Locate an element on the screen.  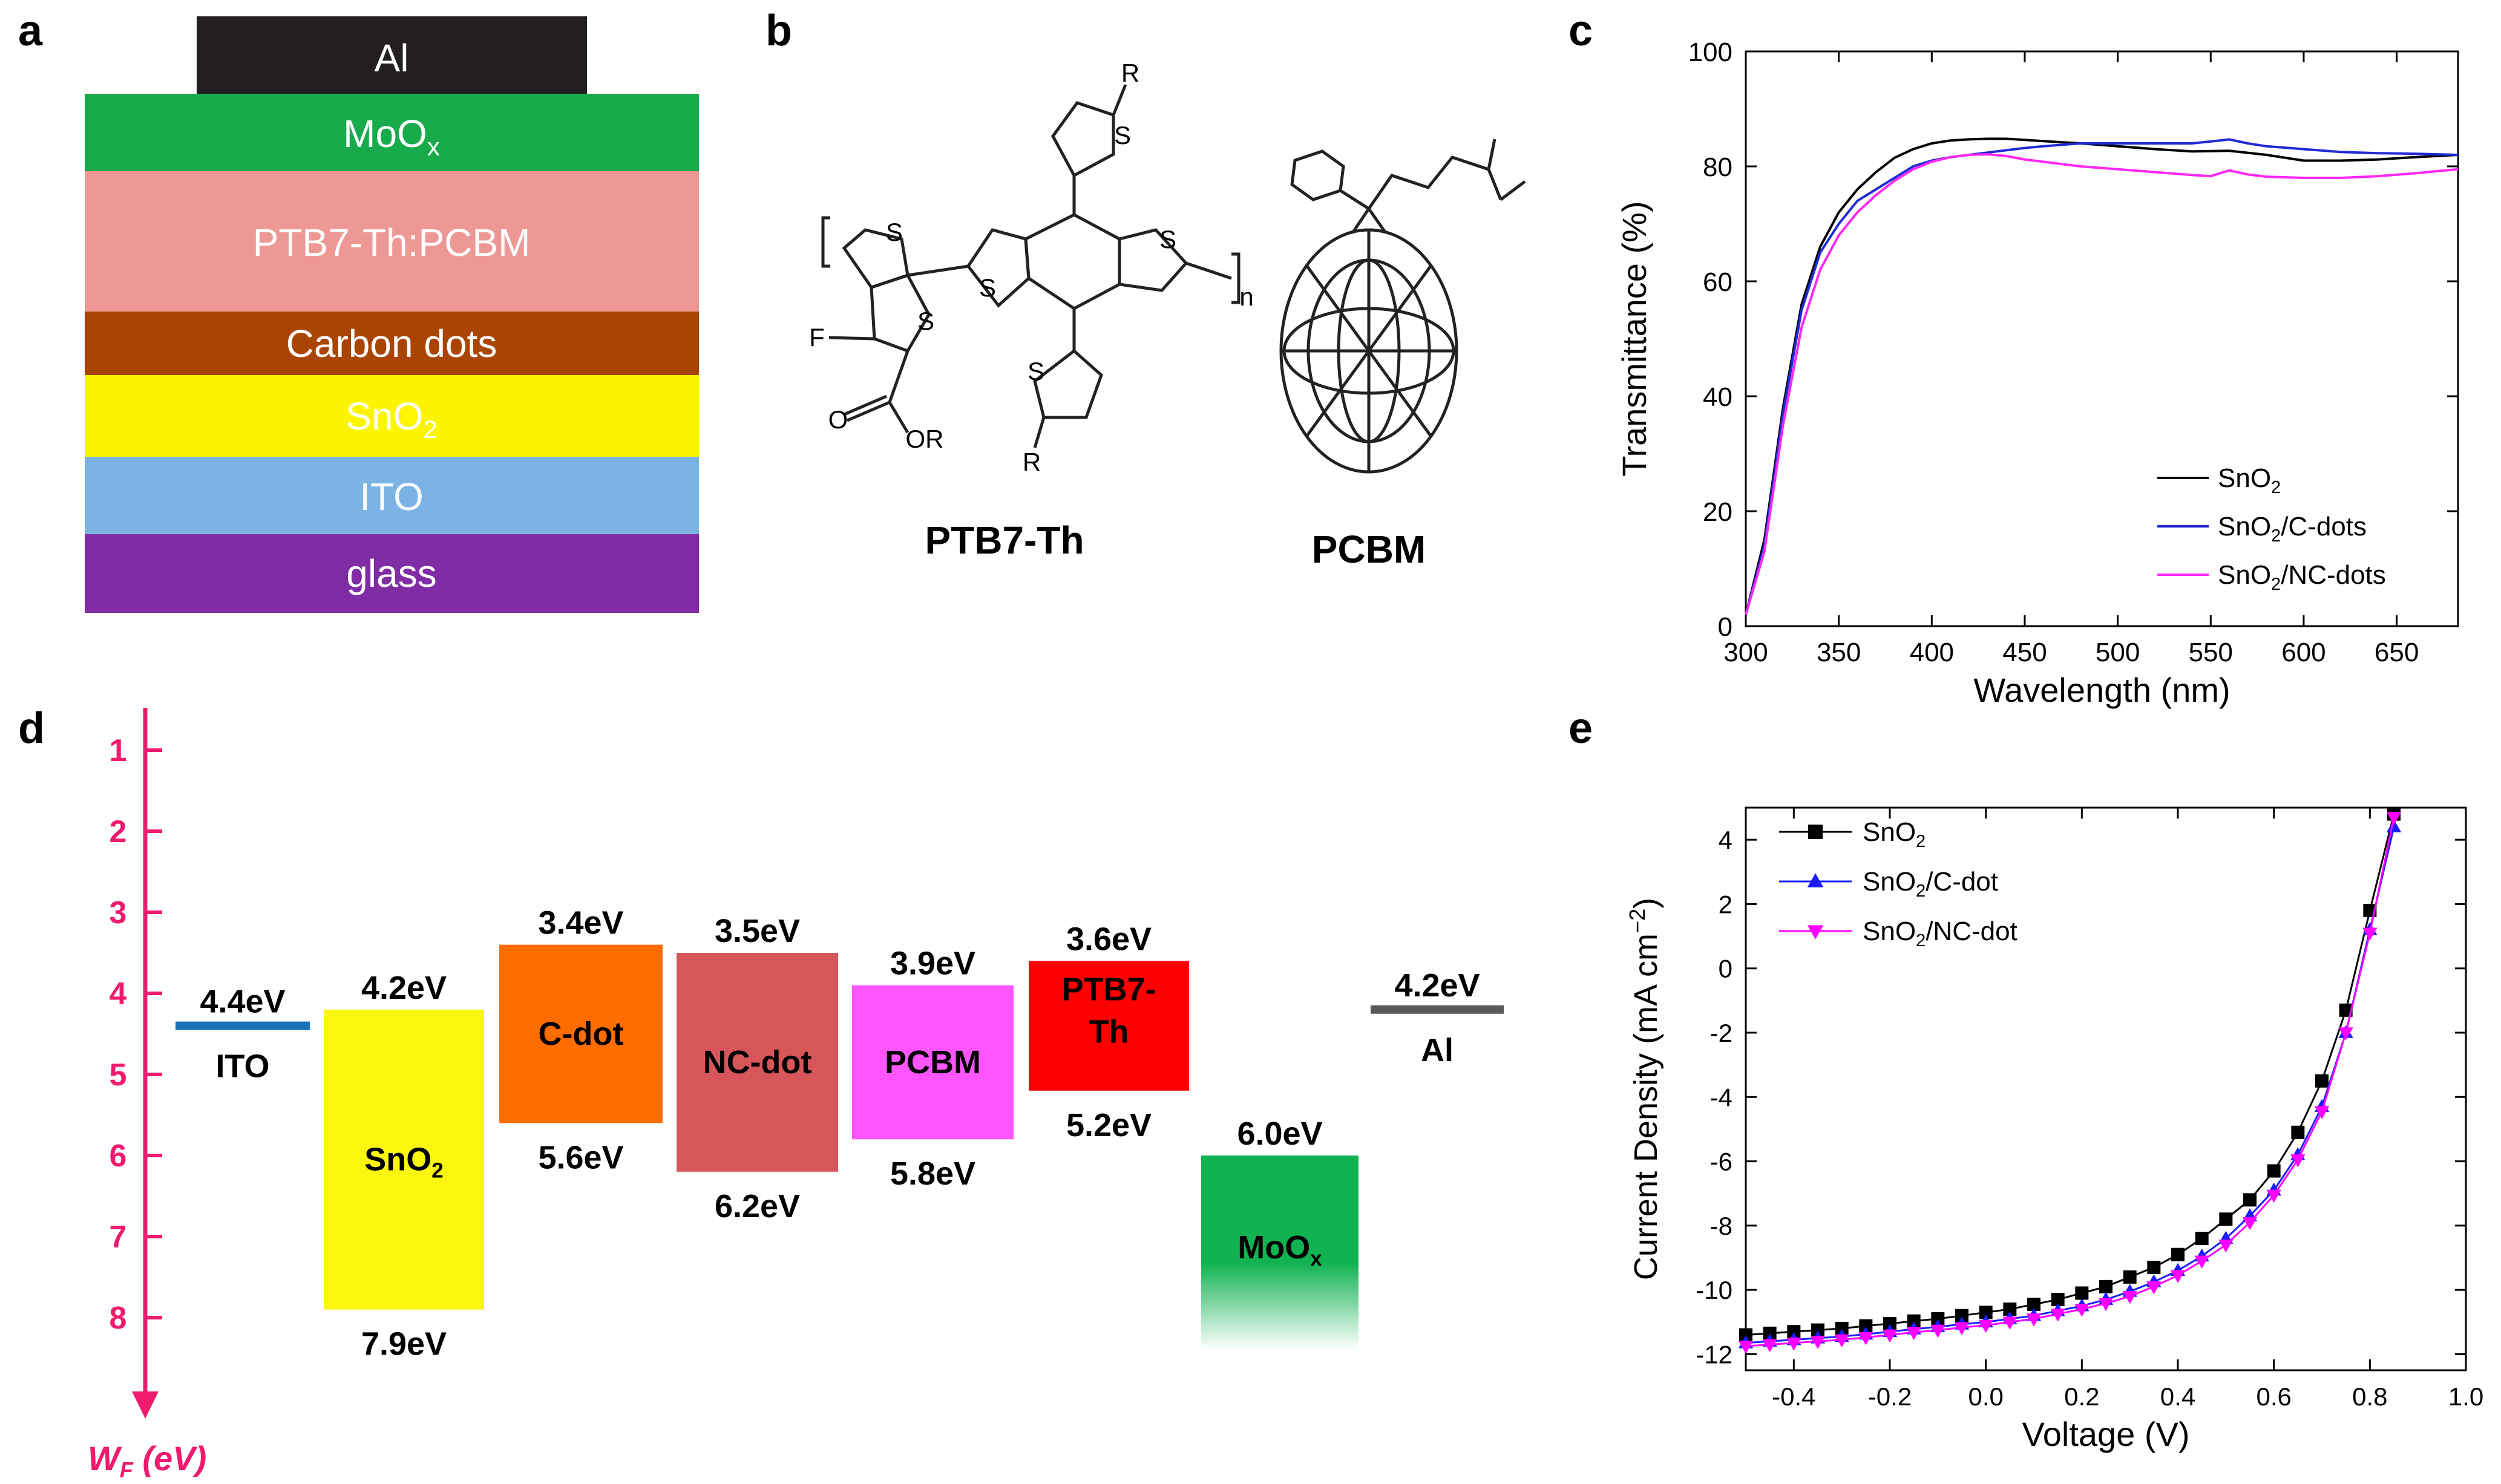
level-moox-name-main: MoO is located at coordinates (1273, 1247).